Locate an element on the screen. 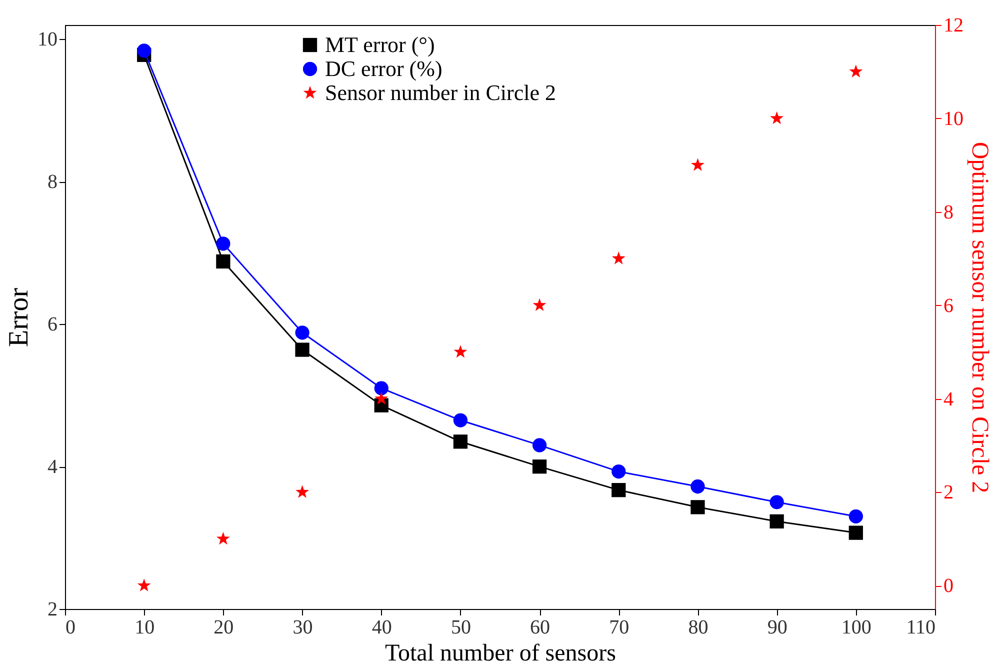  y2-tick-label: 0 is located at coordinates (949, 586).